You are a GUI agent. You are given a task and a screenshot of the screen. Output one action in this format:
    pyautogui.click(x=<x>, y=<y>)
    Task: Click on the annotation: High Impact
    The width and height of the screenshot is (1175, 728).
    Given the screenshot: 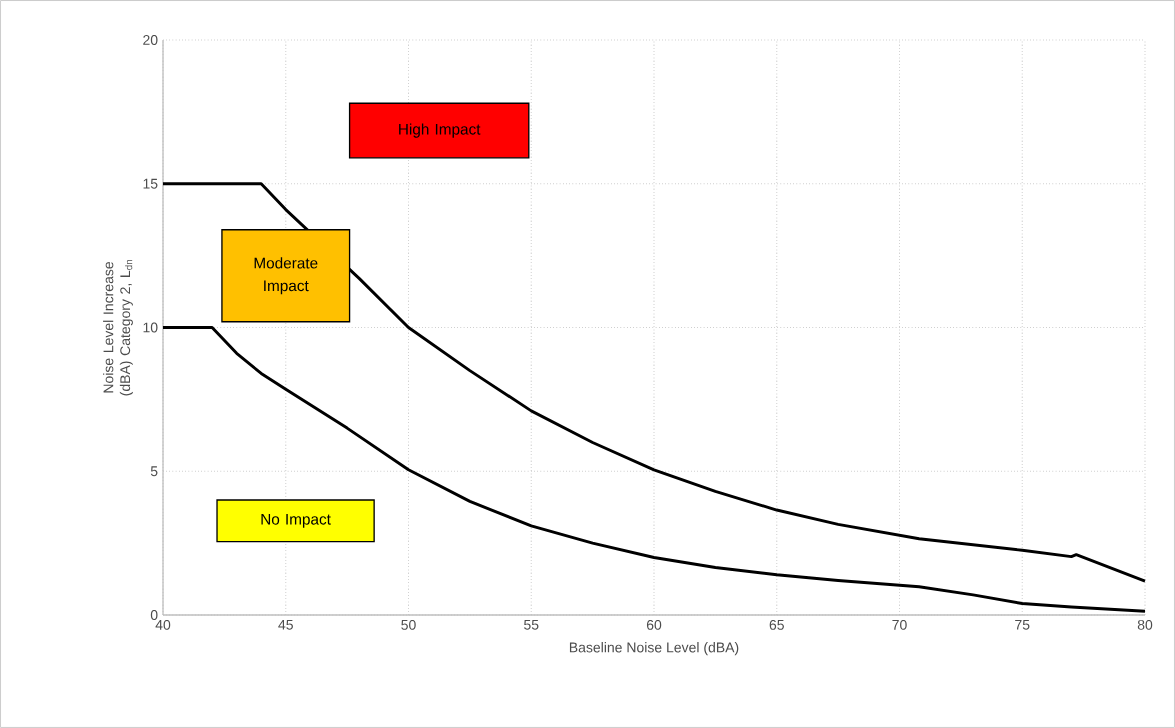 What is the action you would take?
    pyautogui.click(x=440, y=130)
    